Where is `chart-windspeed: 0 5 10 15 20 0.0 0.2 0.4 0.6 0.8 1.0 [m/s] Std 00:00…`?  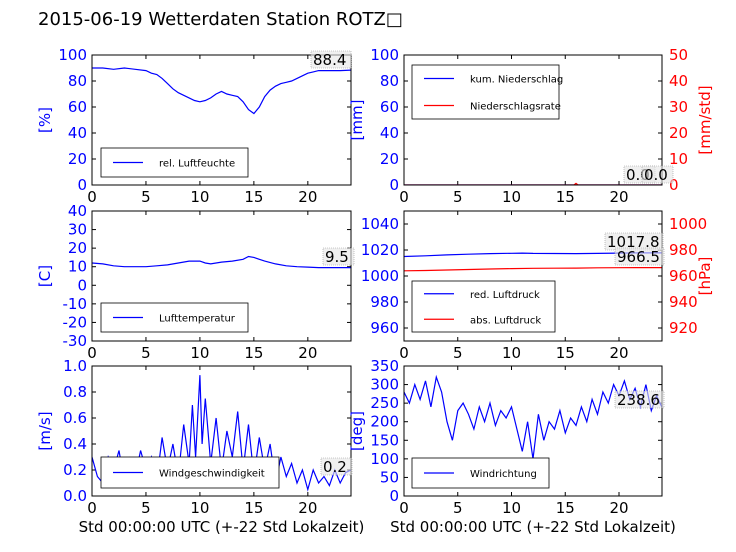
chart-windspeed: 0 5 10 15 20 0.0 0.2 0.4 0.6 0.8 1.0 [m/s] Std 00:00… is located at coordinates (200, 446).